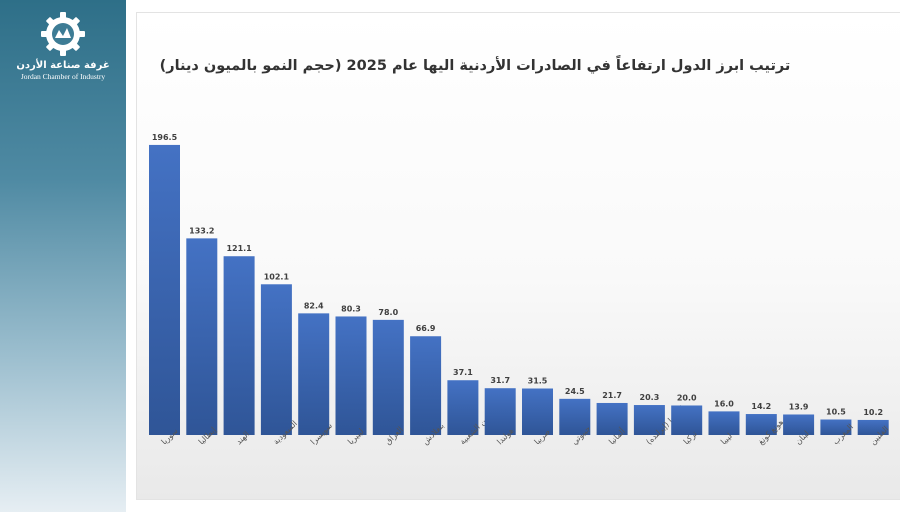 This screenshot has width=900, height=512. What do you see at coordinates (612, 395) in the screenshot?
I see `data-label-13: 21.7` at bounding box center [612, 395].